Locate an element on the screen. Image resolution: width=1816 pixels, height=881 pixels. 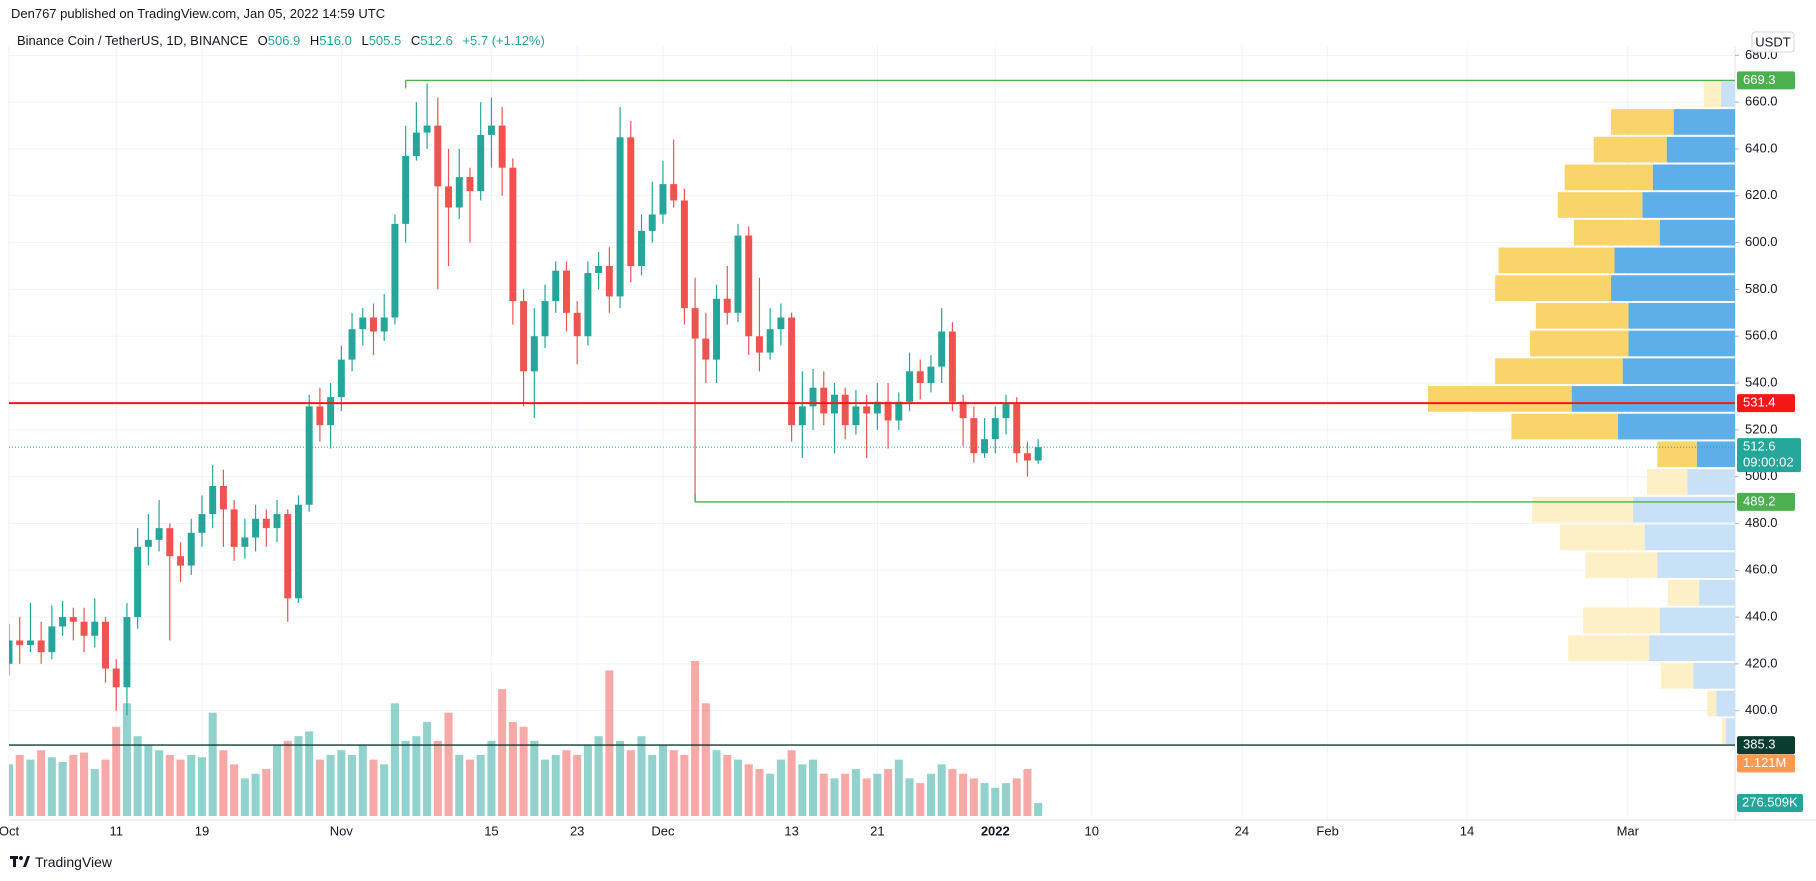
y-tick-label: 440.0 is located at coordinates (1761, 616).